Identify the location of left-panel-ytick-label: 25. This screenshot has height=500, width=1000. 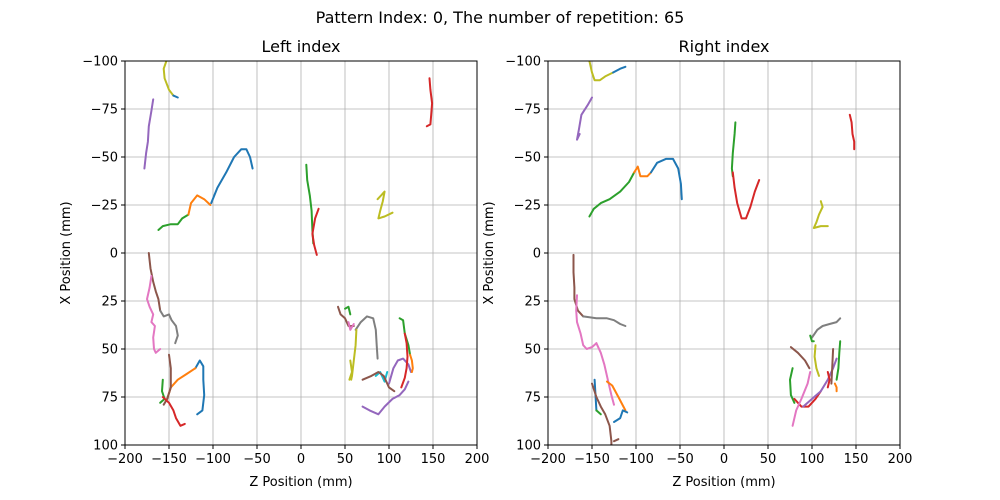
(109, 302).